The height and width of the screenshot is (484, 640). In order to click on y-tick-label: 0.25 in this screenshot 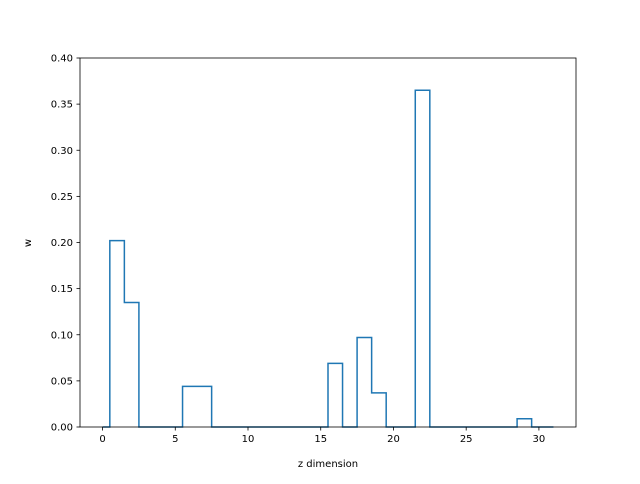, I will do `click(62, 197)`.